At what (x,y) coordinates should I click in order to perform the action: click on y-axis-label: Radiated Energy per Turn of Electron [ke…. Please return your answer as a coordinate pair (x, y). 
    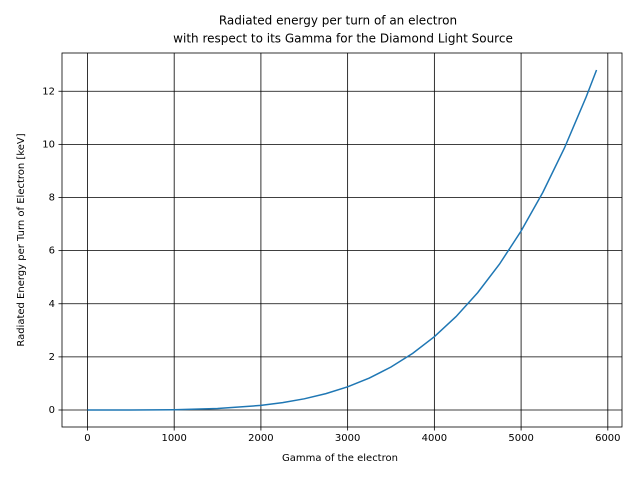
    Looking at the image, I should click on (21, 239).